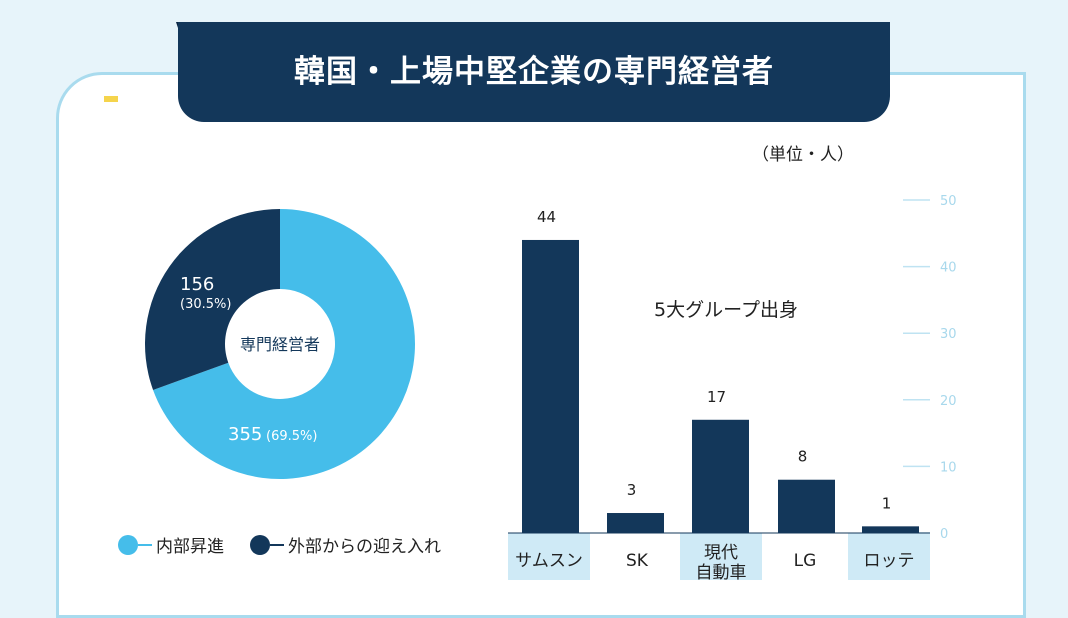 The image size is (1068, 618). What do you see at coordinates (549, 561) in the screenshot?
I see `x-tick-label: サムスン` at bounding box center [549, 561].